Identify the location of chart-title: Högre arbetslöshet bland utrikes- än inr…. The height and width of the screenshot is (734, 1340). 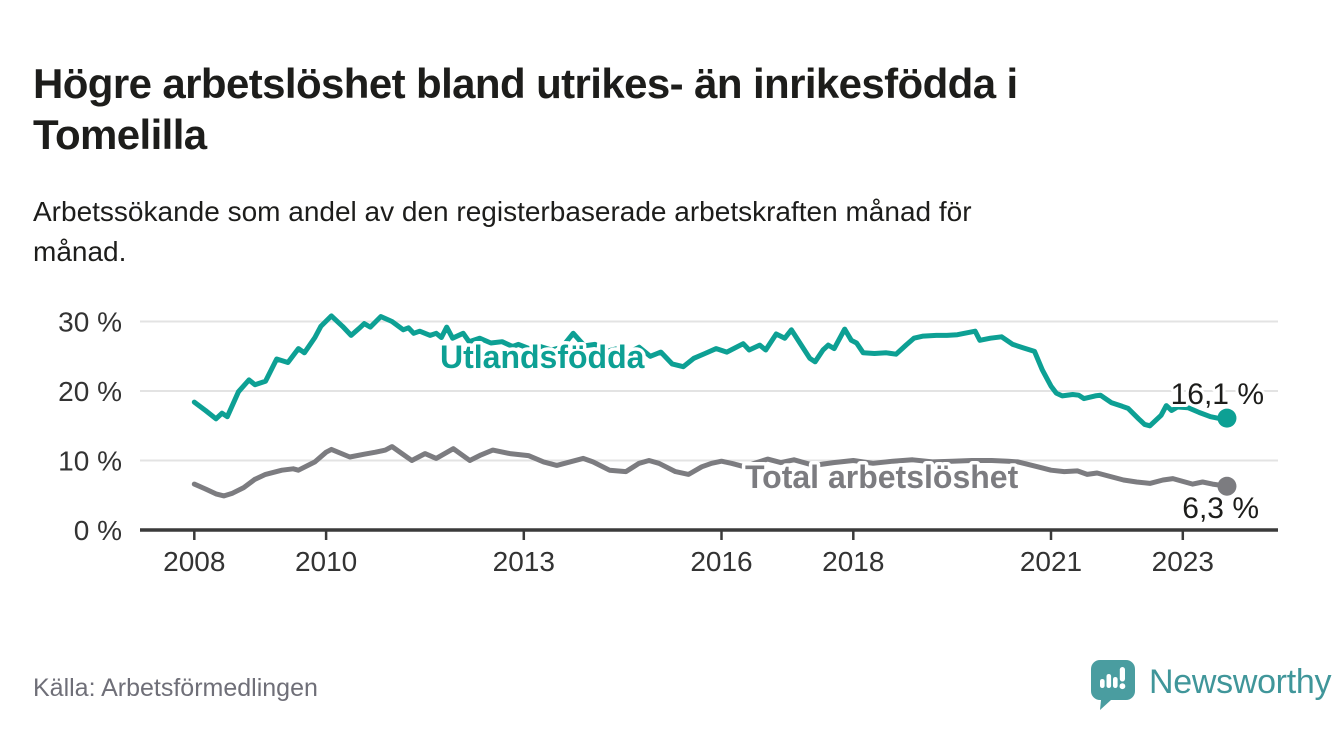
(525, 109).